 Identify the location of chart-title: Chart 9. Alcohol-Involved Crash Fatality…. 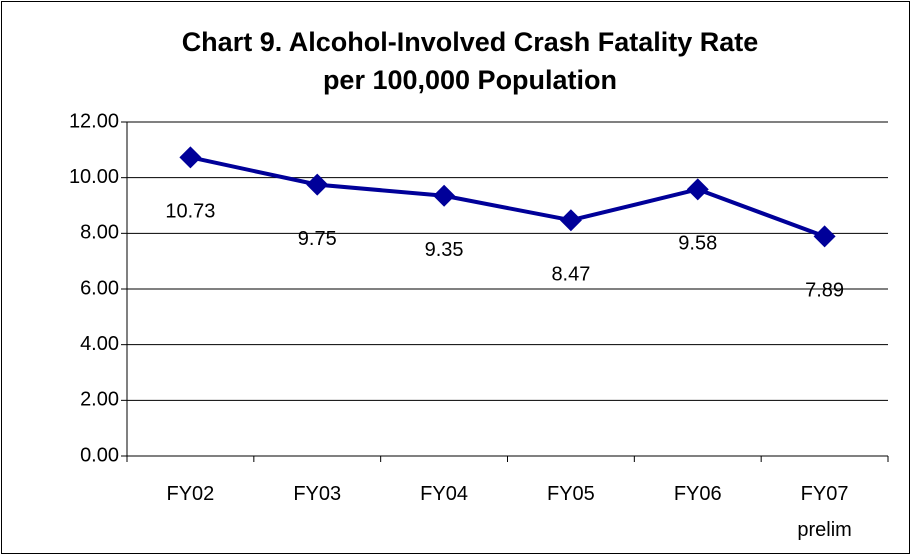
(470, 61).